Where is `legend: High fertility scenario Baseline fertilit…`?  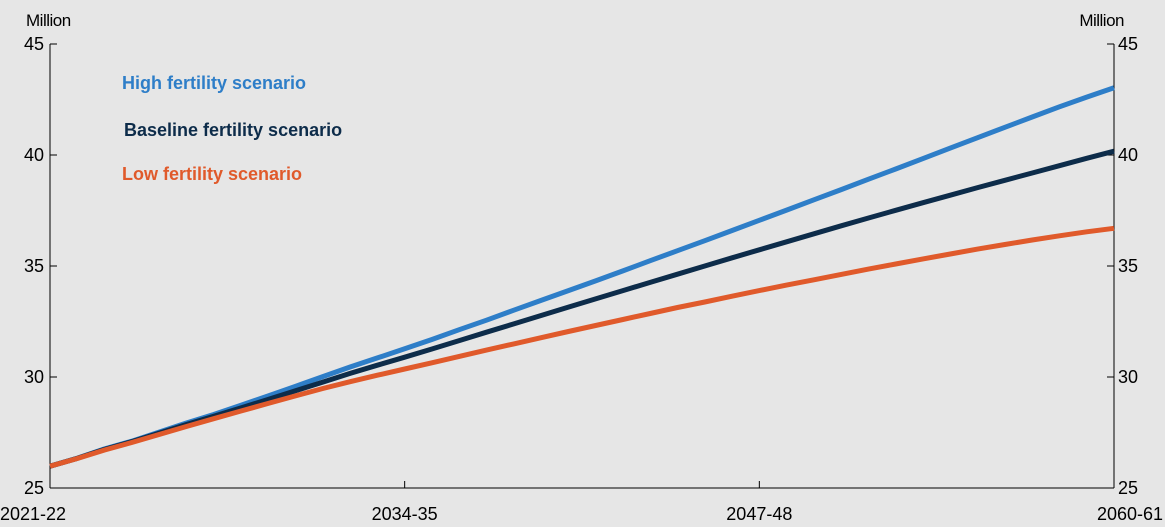
legend: High fertility scenario Baseline fertilit… is located at coordinates (232, 128).